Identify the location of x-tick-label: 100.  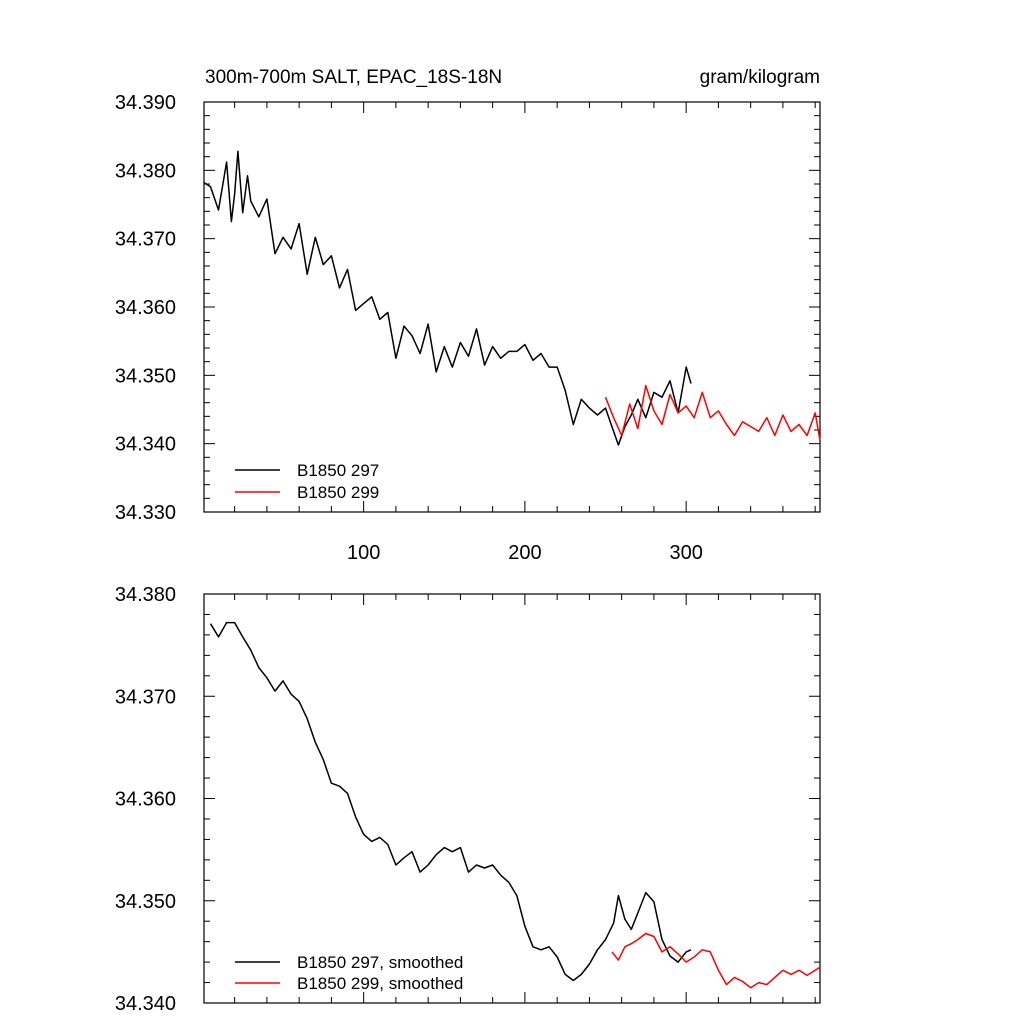
(363, 553).